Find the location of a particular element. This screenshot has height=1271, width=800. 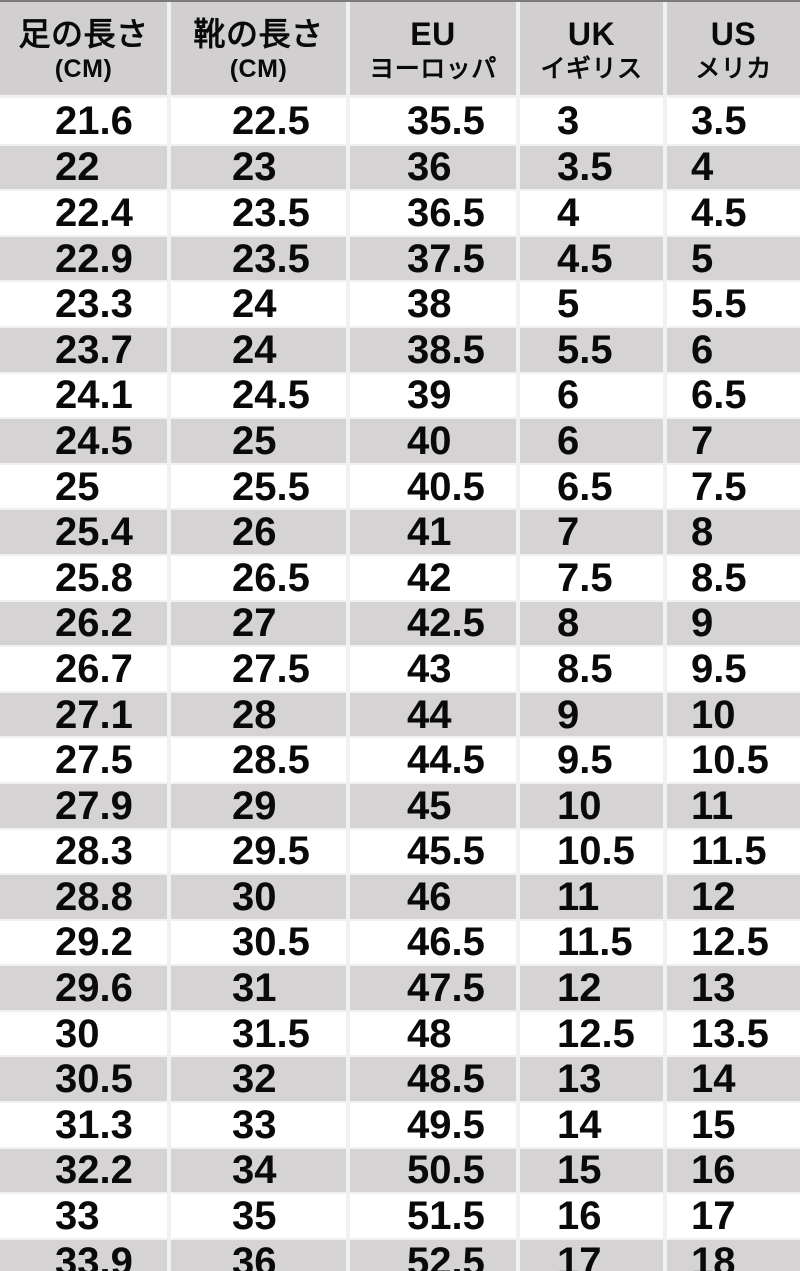

cell-shoe-length: 29 is located at coordinates (260, 805).